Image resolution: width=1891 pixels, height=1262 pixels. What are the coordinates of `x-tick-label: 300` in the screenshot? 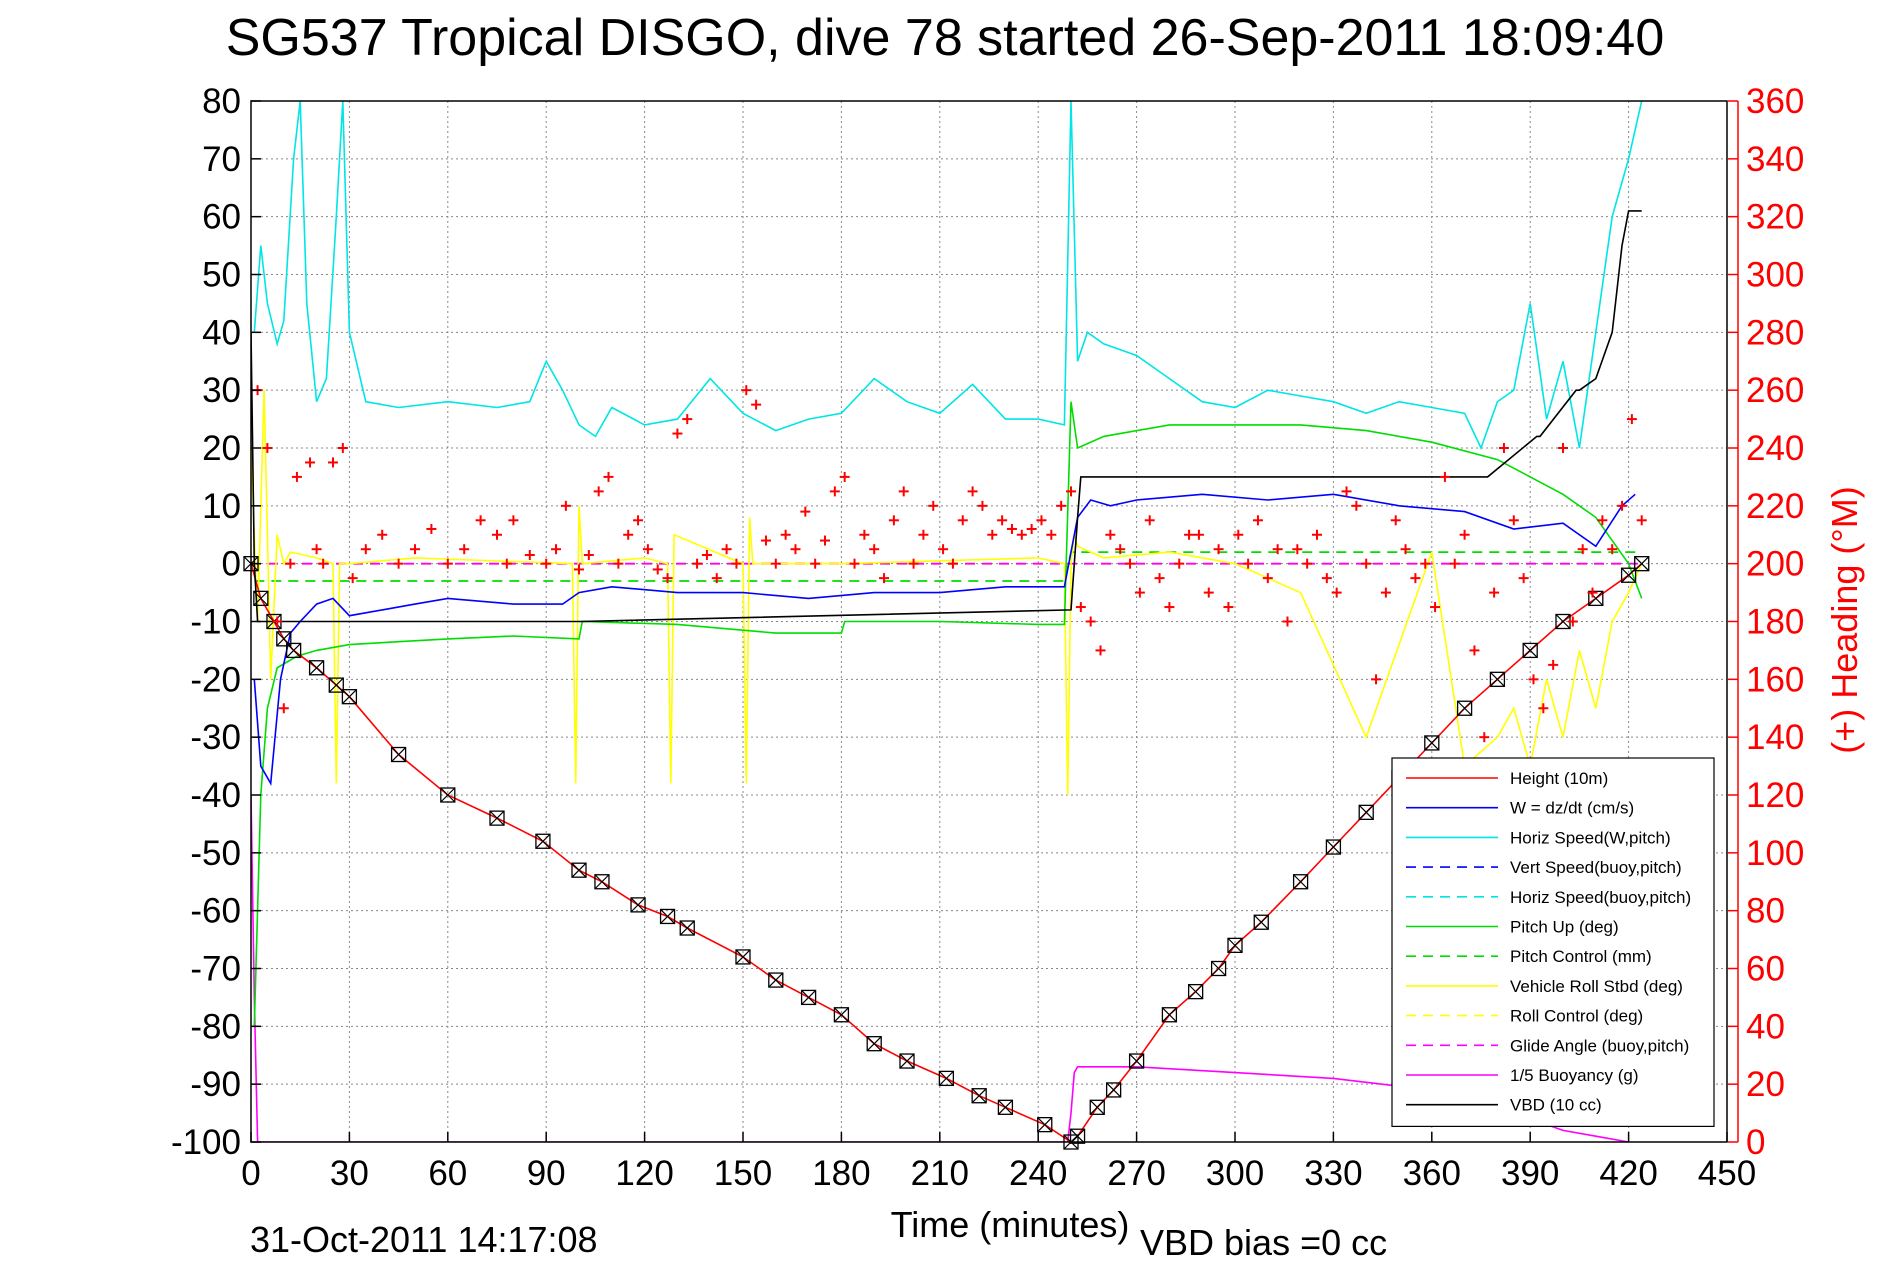 It's located at (1235, 1173).